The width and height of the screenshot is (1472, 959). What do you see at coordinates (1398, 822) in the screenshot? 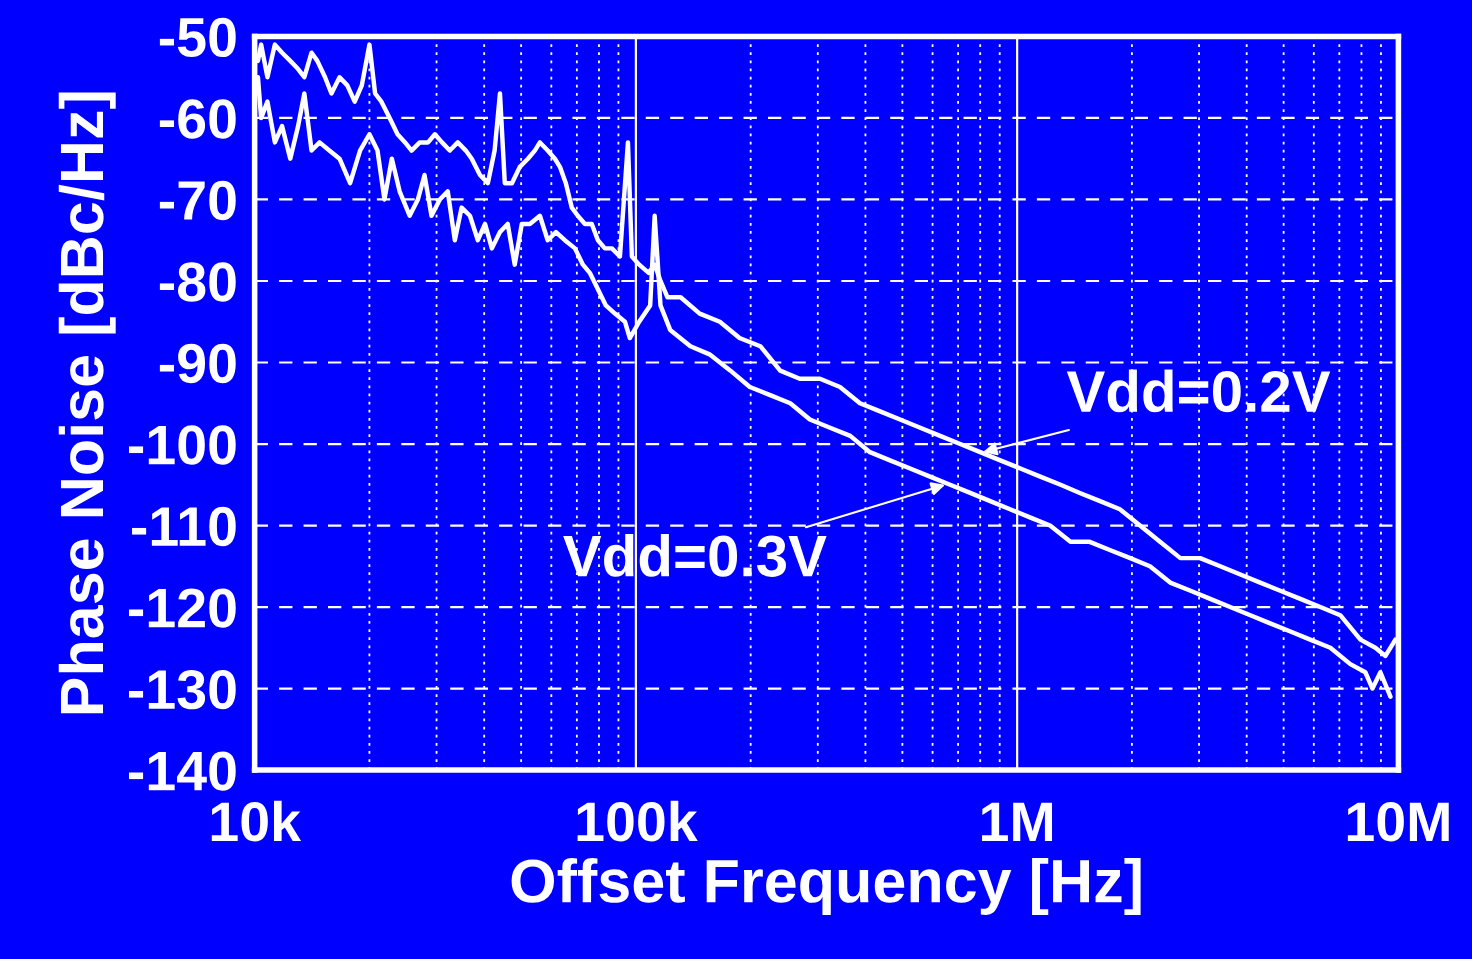
I see `x-tick-label: 10M` at bounding box center [1398, 822].